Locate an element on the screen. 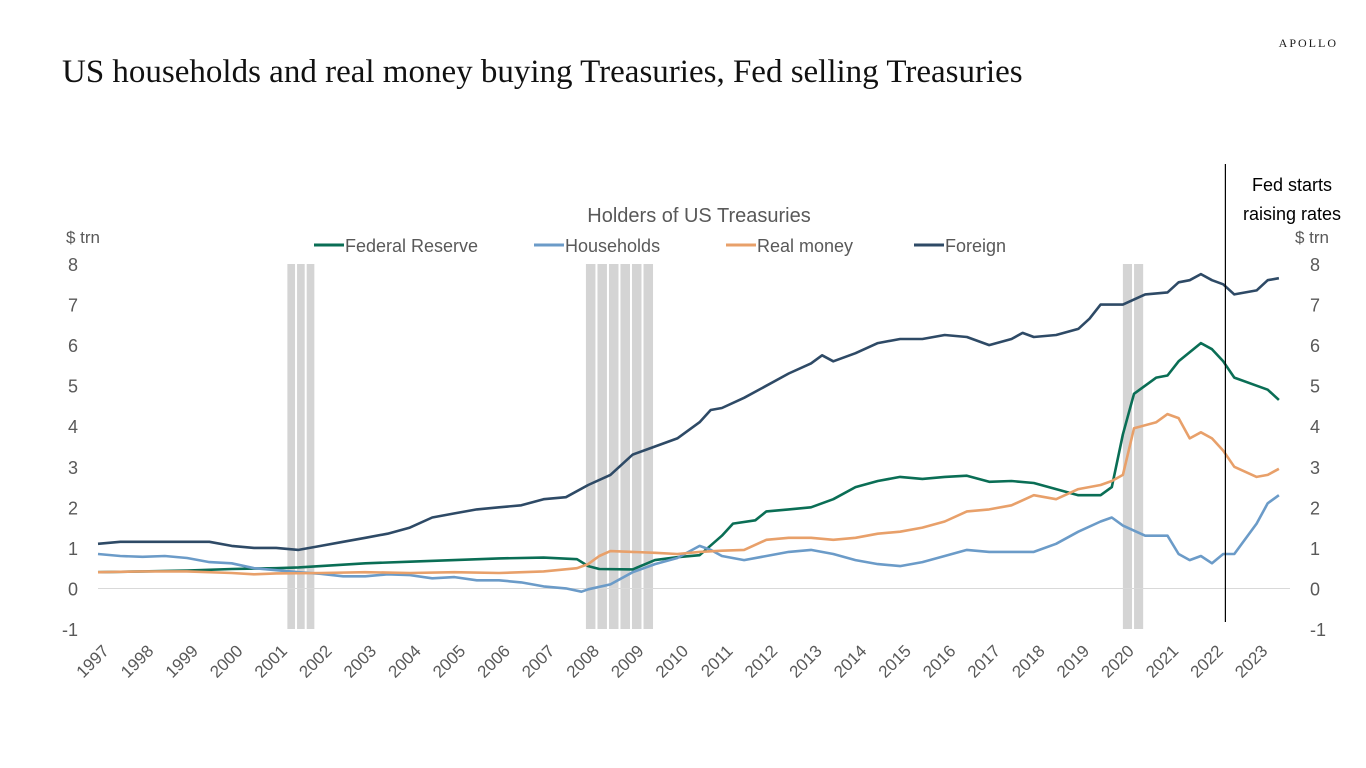 This screenshot has width=1366, height=768. x-tick-label: 2015 is located at coordinates (895, 661).